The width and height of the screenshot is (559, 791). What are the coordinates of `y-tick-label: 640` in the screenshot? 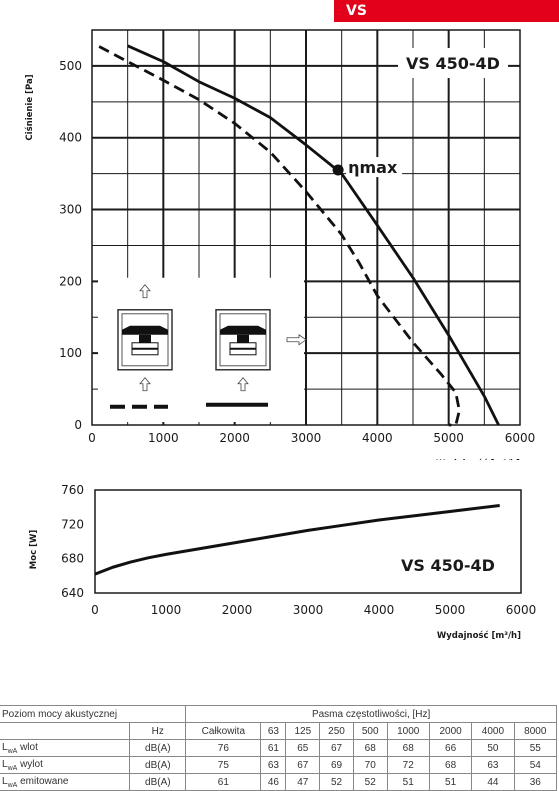 It's located at (72, 593).